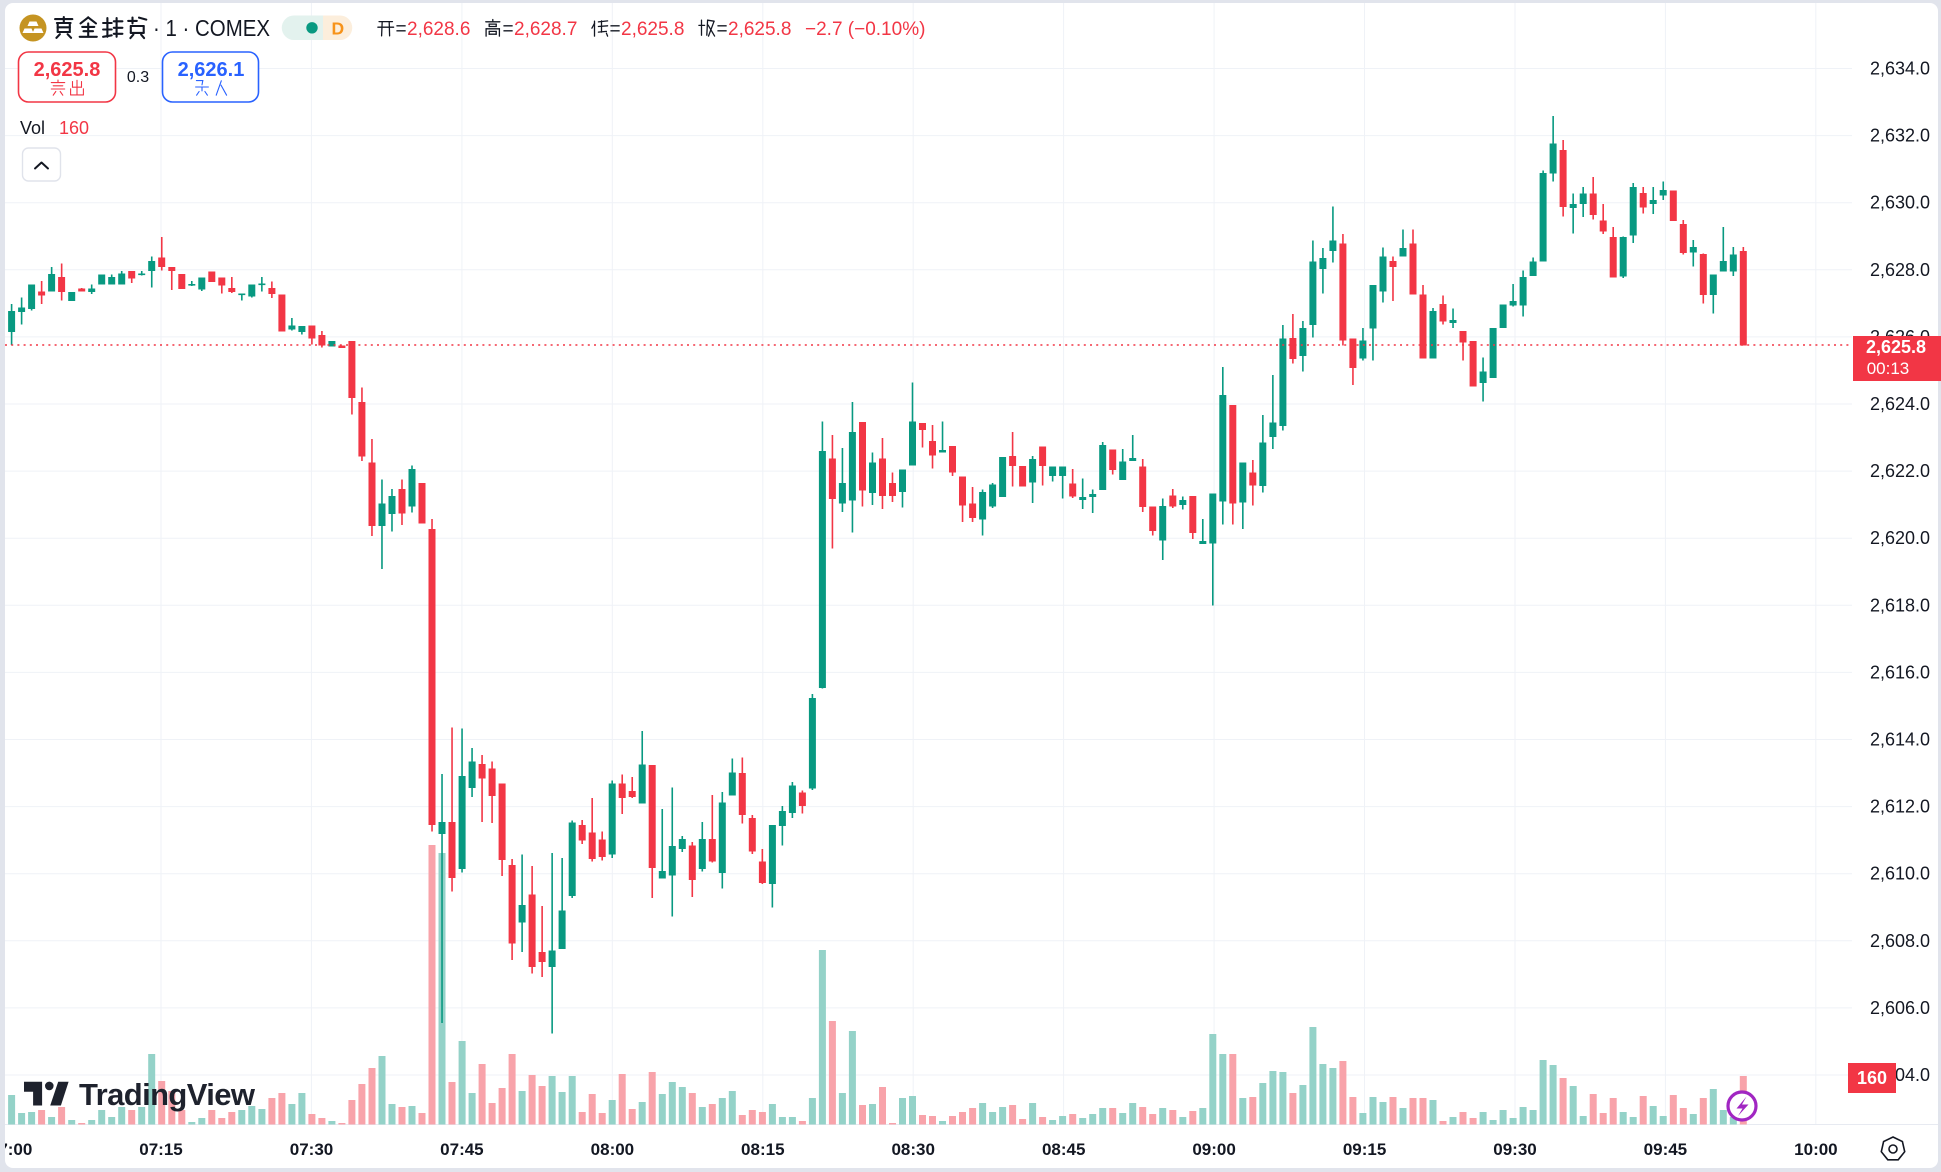  What do you see at coordinates (1900, 941) in the screenshot?
I see `svg-text: 2,608.0` at bounding box center [1900, 941].